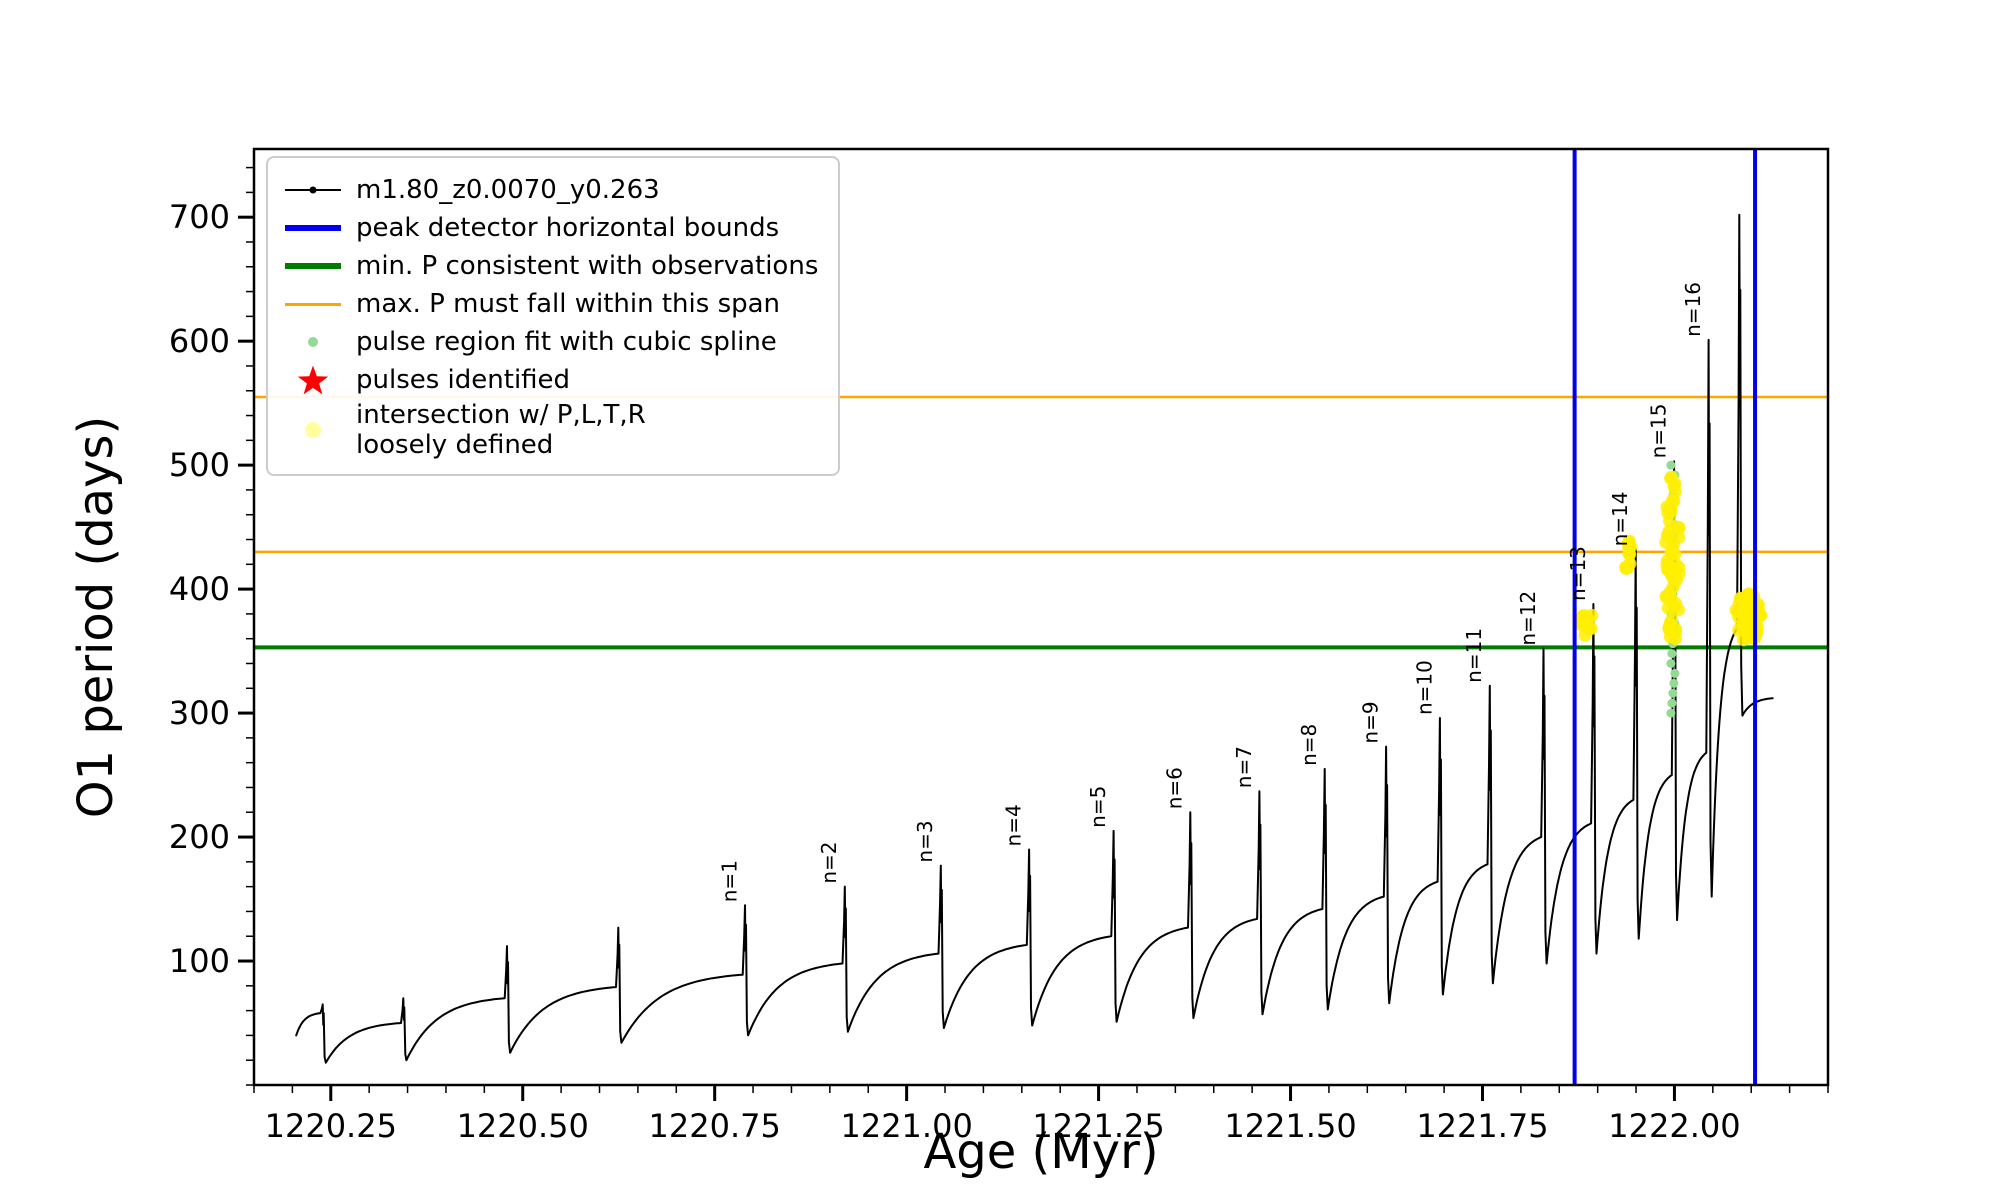  Describe the element at coordinates (1244, 767) in the screenshot. I see `svg-text: n=7` at that location.